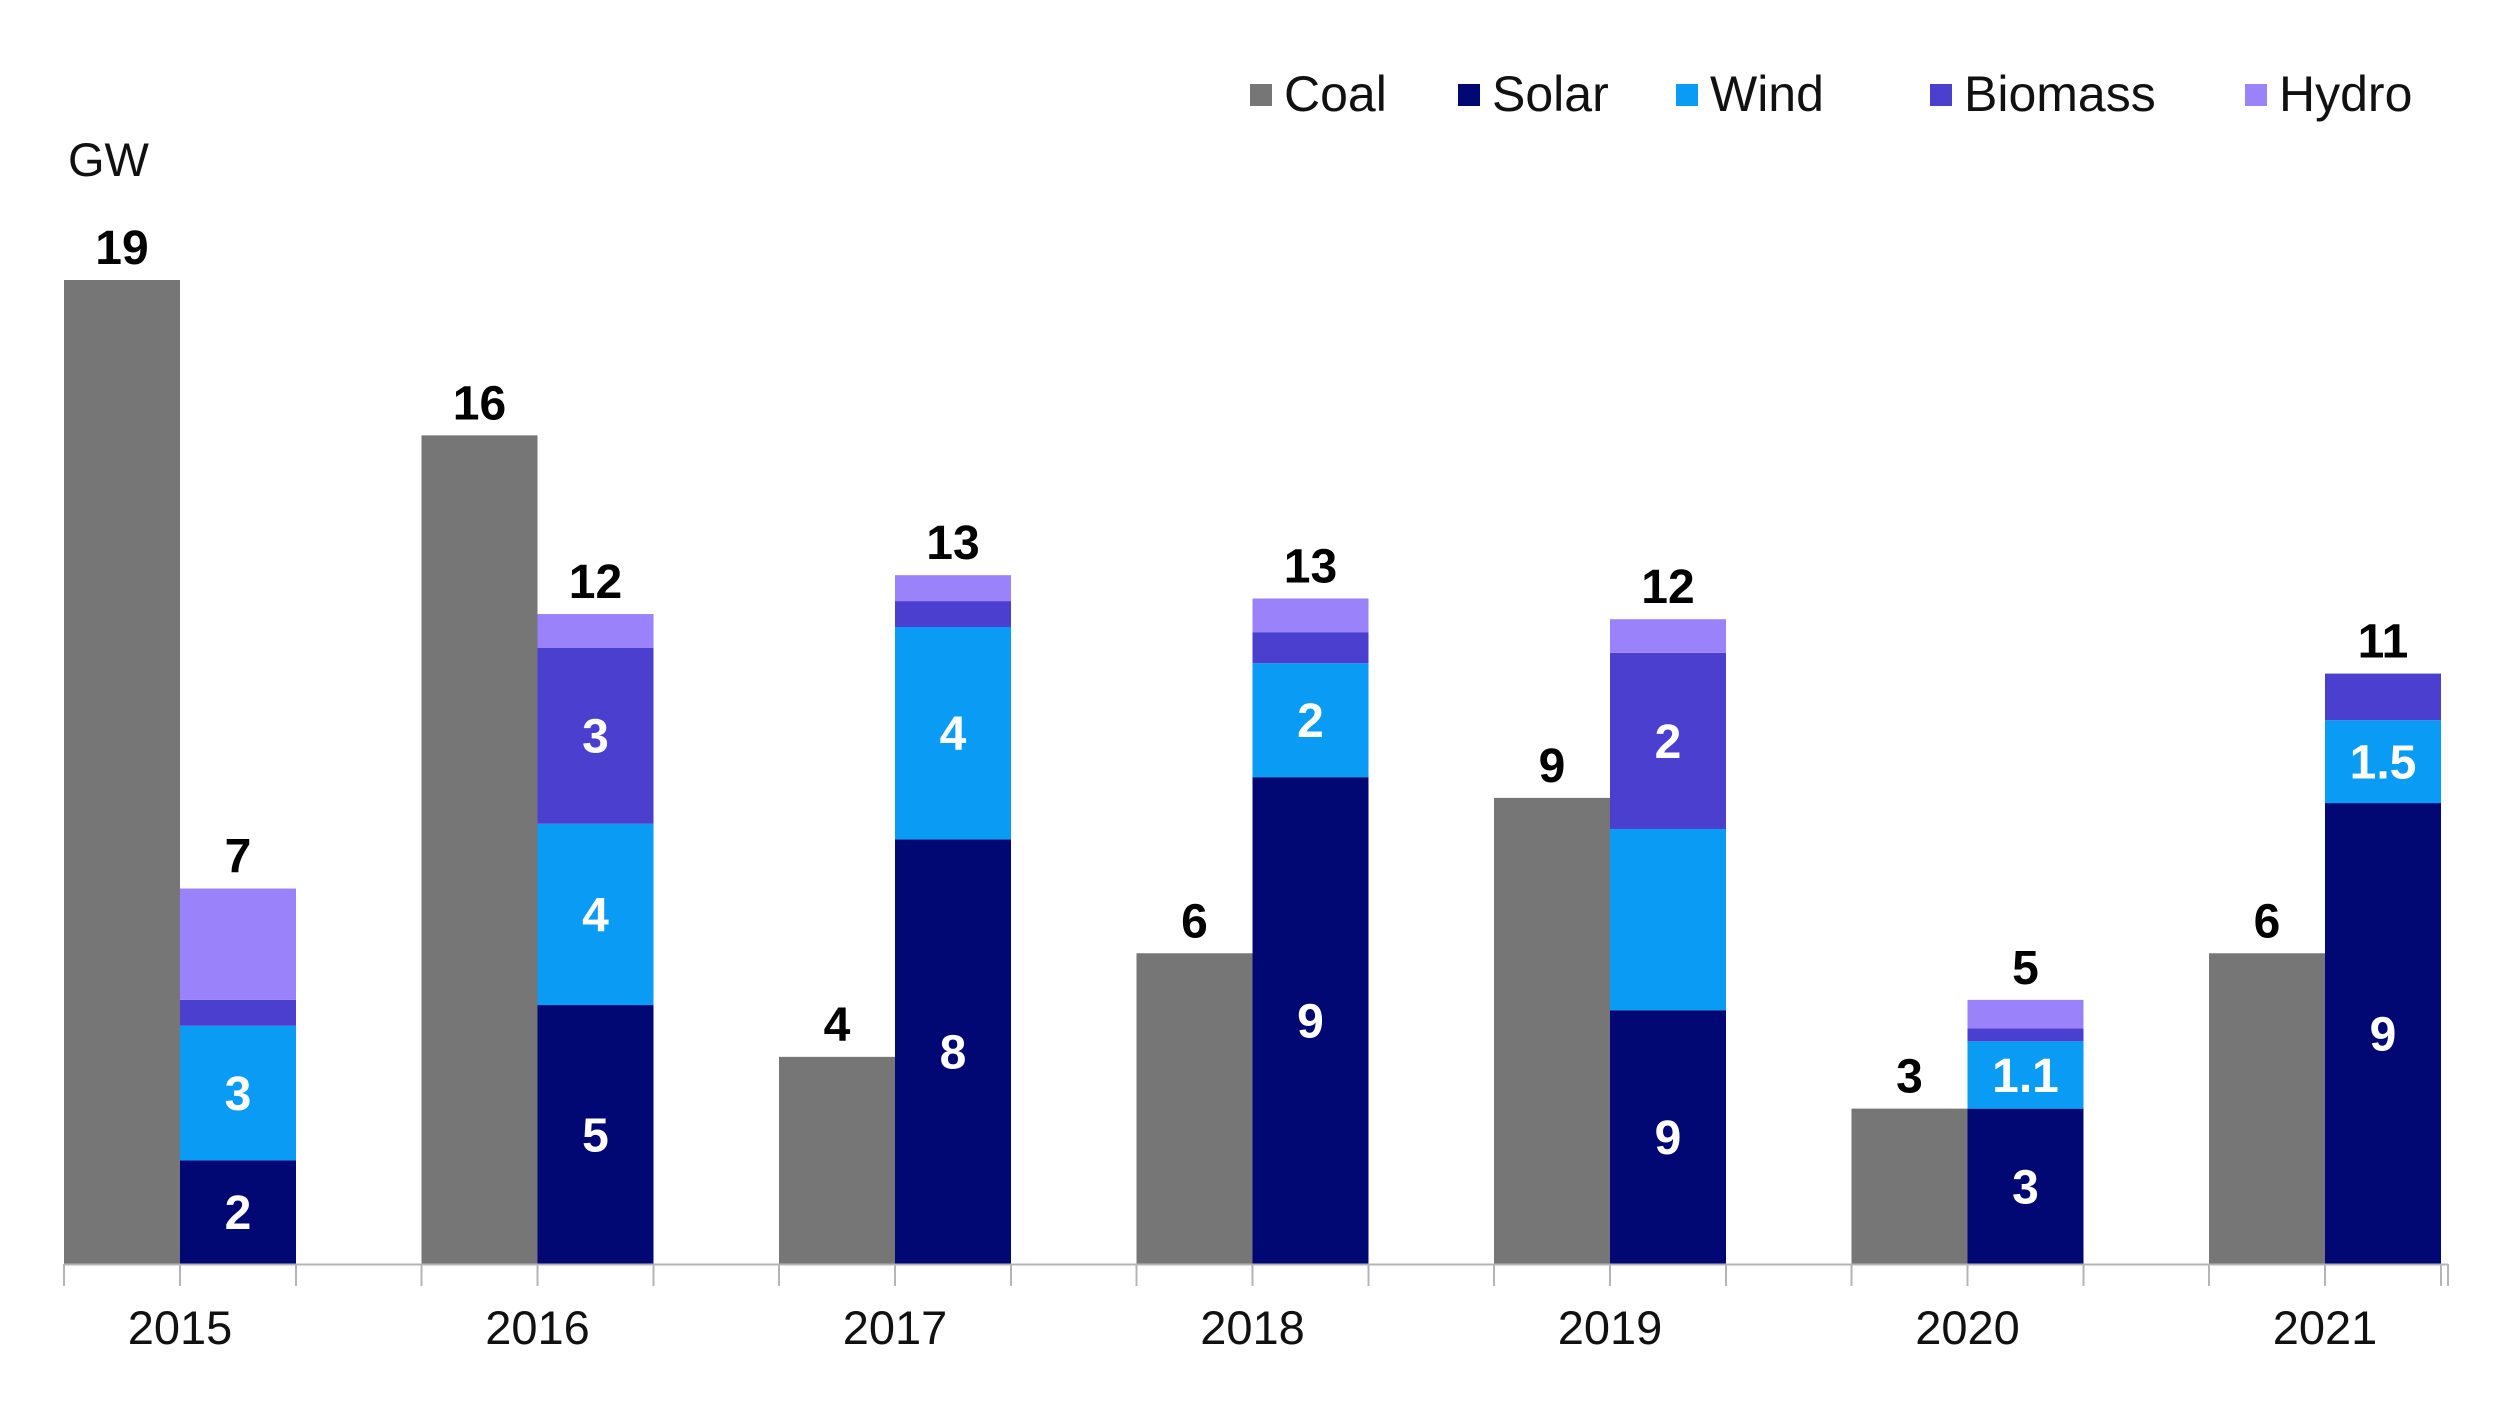  What do you see at coordinates (1335, 94) in the screenshot?
I see `legend-label-coal: Coal` at bounding box center [1335, 94].